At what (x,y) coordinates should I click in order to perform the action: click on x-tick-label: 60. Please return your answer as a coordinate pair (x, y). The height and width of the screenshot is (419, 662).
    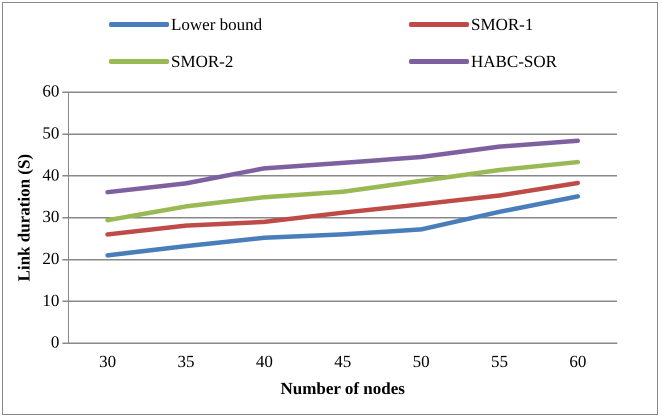
    Looking at the image, I should click on (577, 361).